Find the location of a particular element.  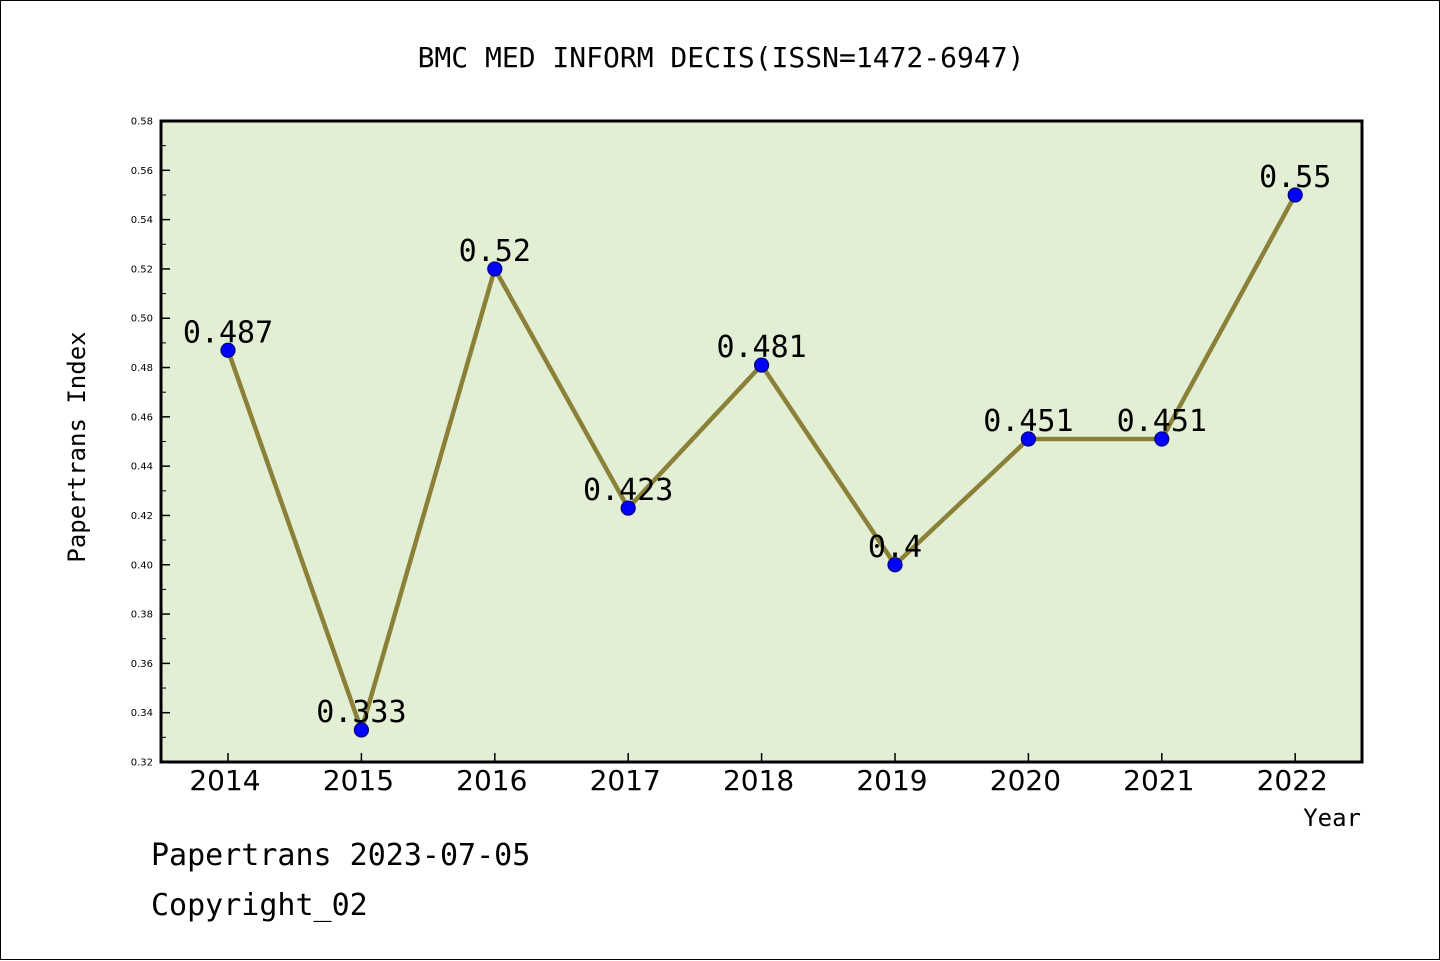

y-axis-label: Papertrans Index is located at coordinates (77, 446).